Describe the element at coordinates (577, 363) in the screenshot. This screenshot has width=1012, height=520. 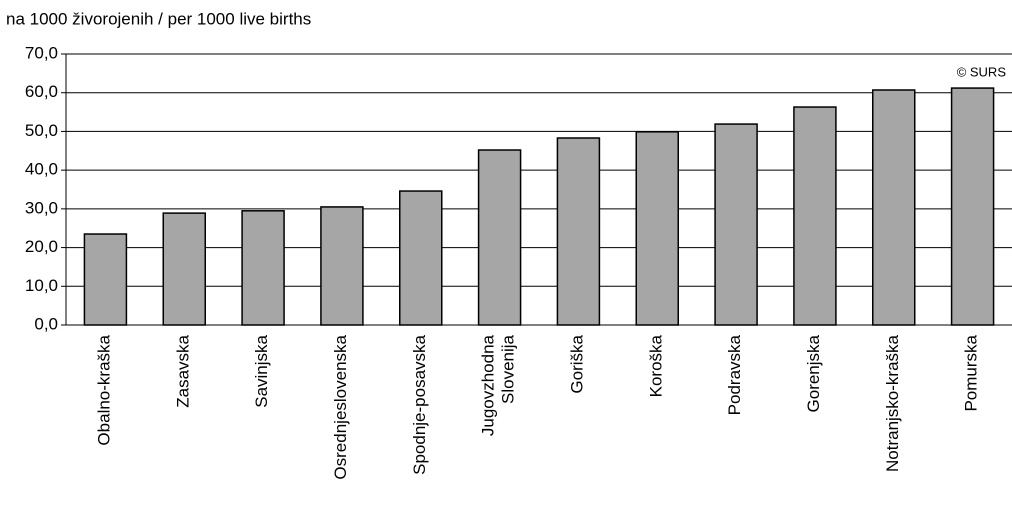
I see `x-tick-label: Goriška` at that location.